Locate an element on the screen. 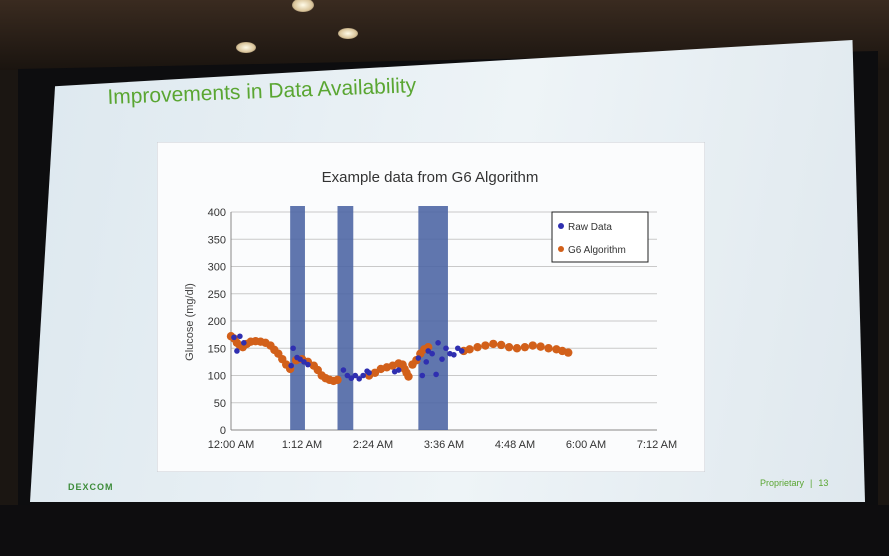 This screenshot has height=556, width=889. legend: Raw Data G6 Algorithm is located at coordinates (600, 237).